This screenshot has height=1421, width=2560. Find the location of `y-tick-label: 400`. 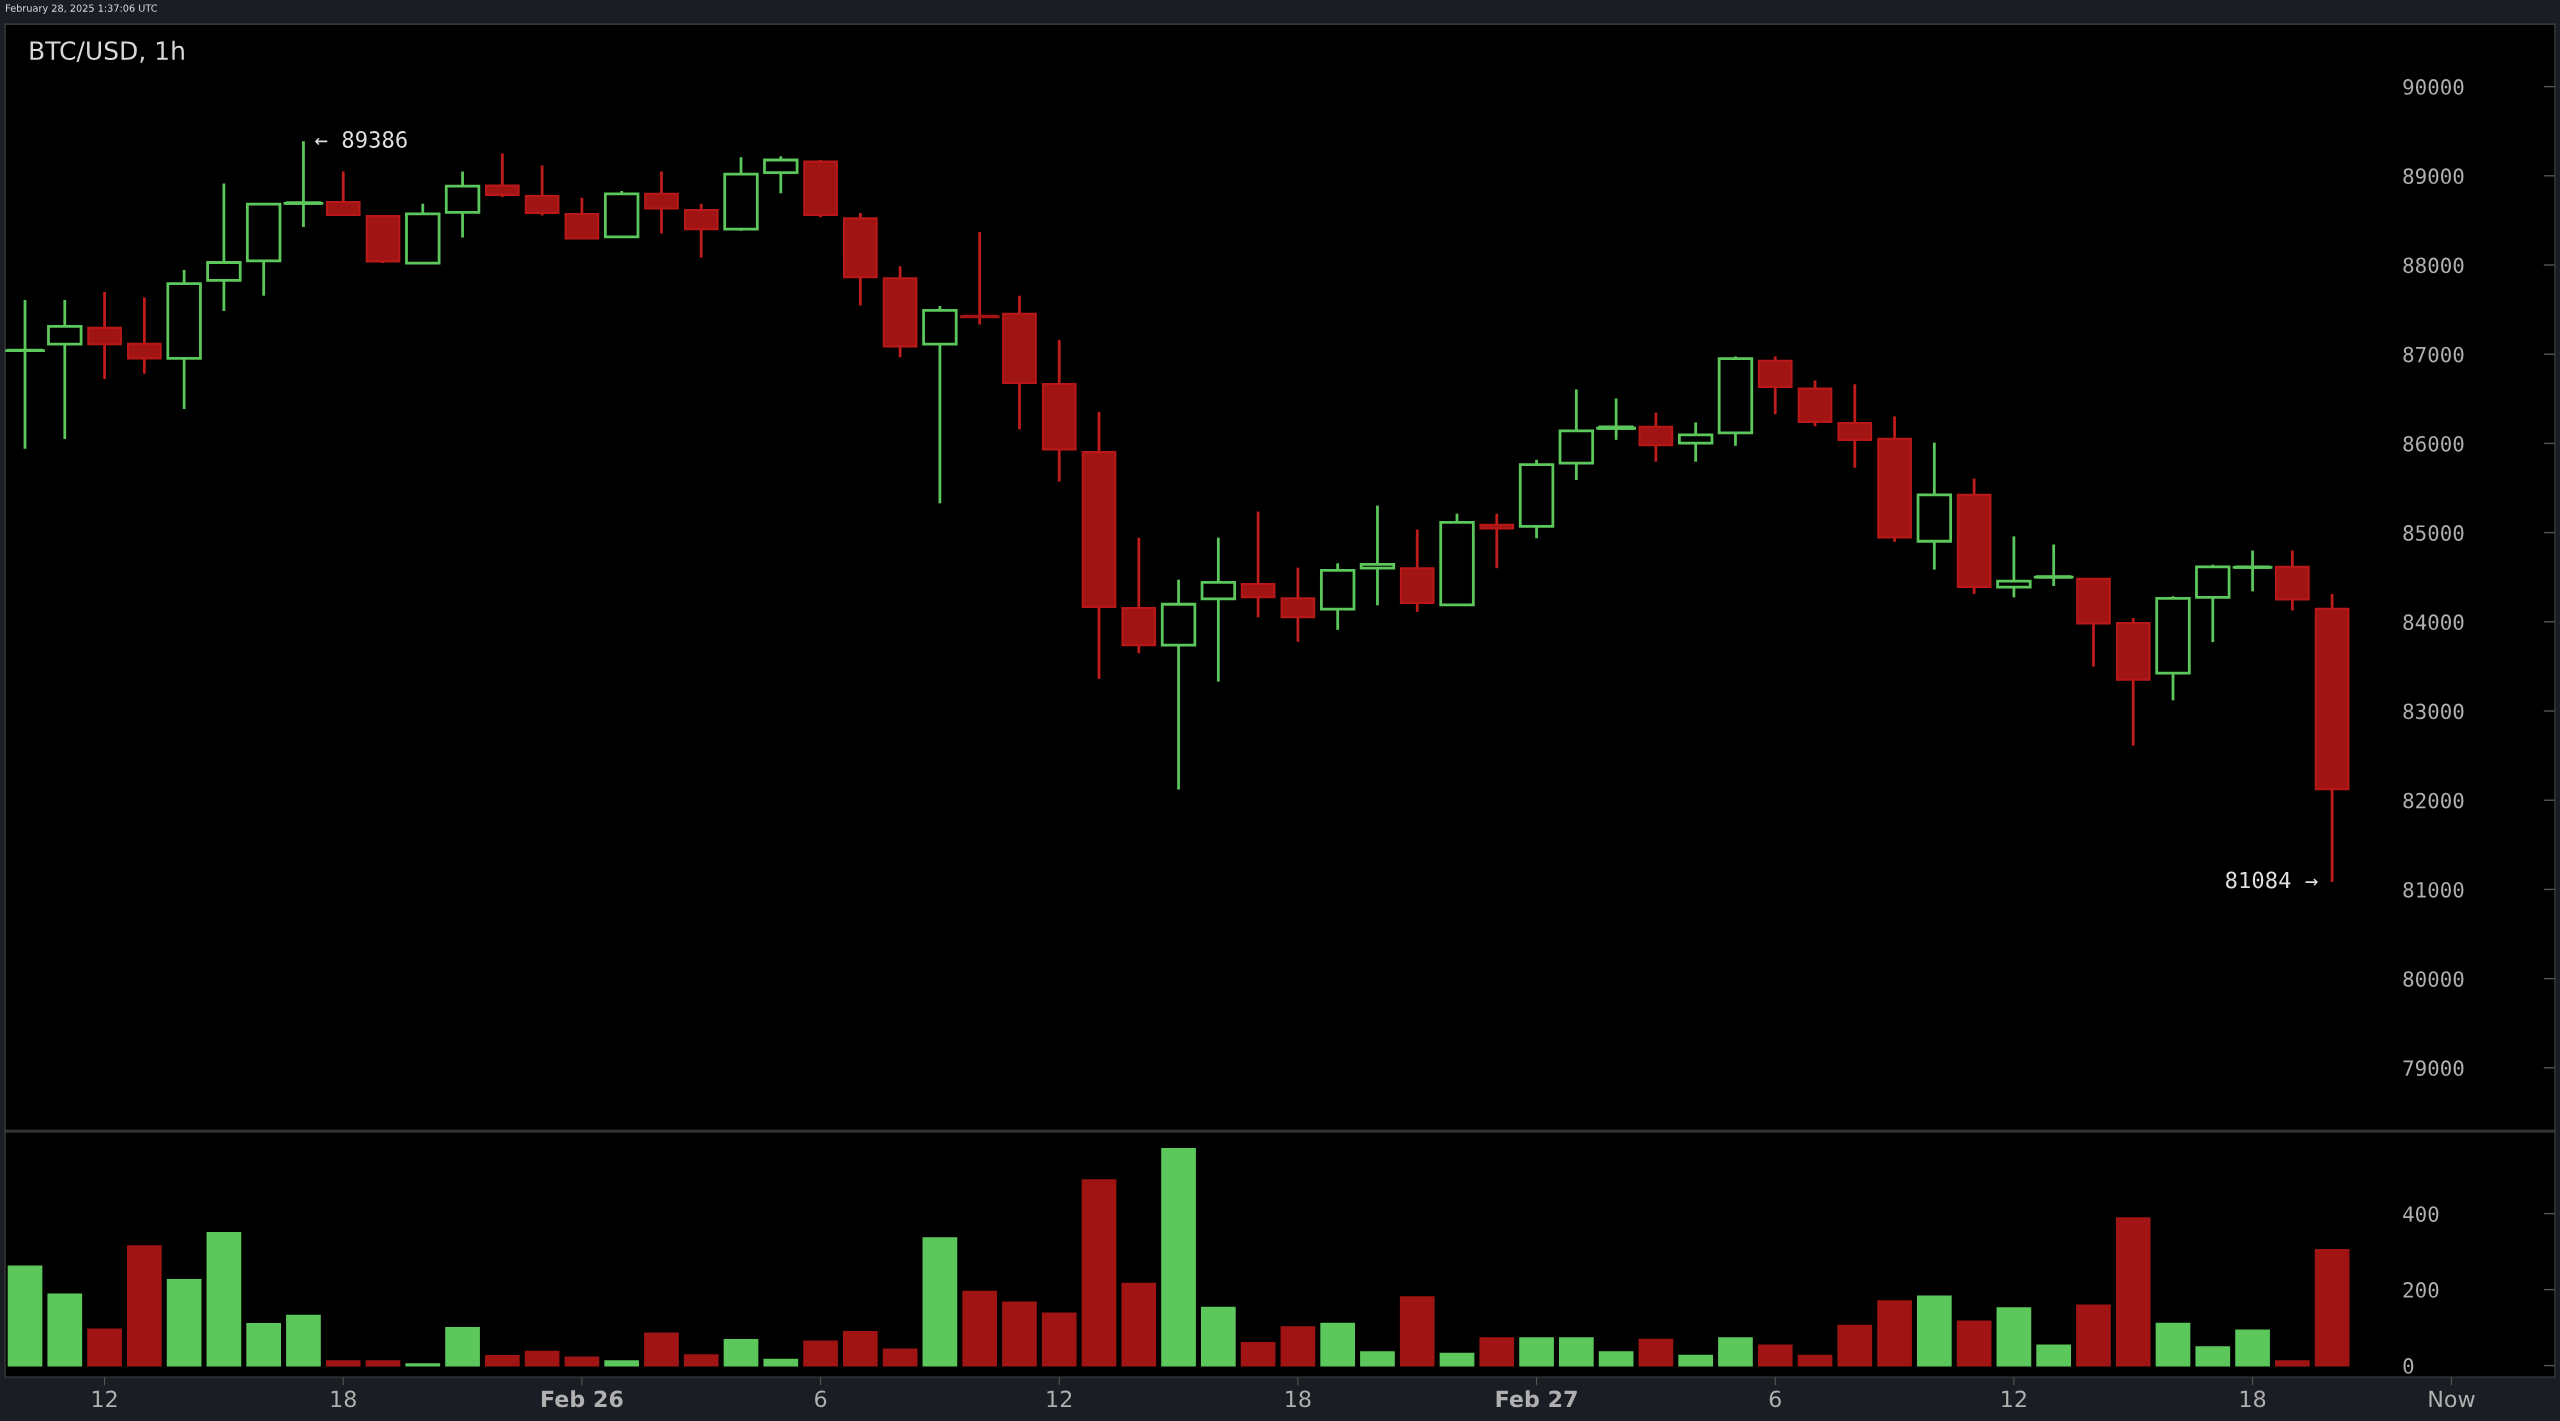

y-tick-label: 400 is located at coordinates (2421, 1214).